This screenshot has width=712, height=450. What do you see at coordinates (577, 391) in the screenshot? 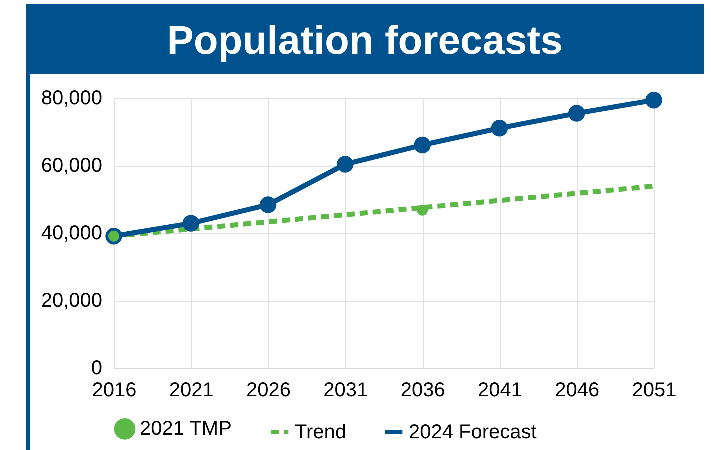
I see `x-tick-label: 2046` at bounding box center [577, 391].